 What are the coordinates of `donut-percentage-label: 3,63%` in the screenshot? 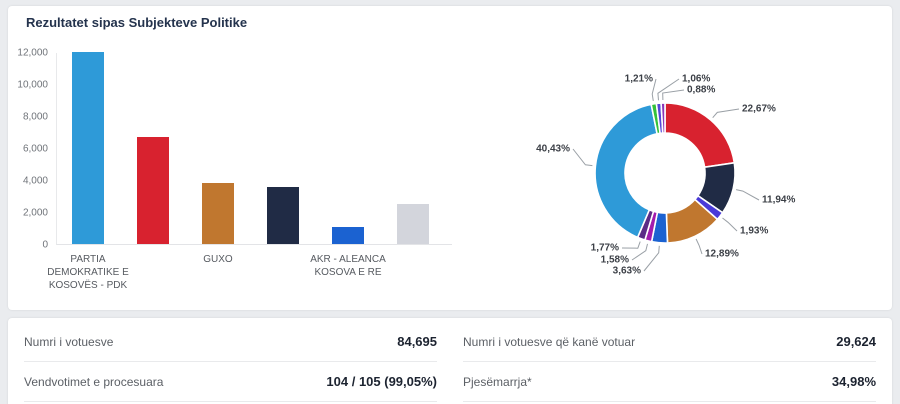 It's located at (627, 271).